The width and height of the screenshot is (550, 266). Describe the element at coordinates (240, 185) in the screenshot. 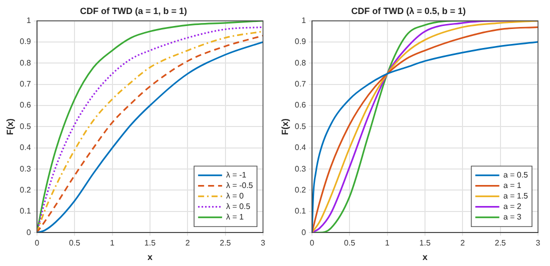

I see `legend-label: λ = -0.5` at that location.